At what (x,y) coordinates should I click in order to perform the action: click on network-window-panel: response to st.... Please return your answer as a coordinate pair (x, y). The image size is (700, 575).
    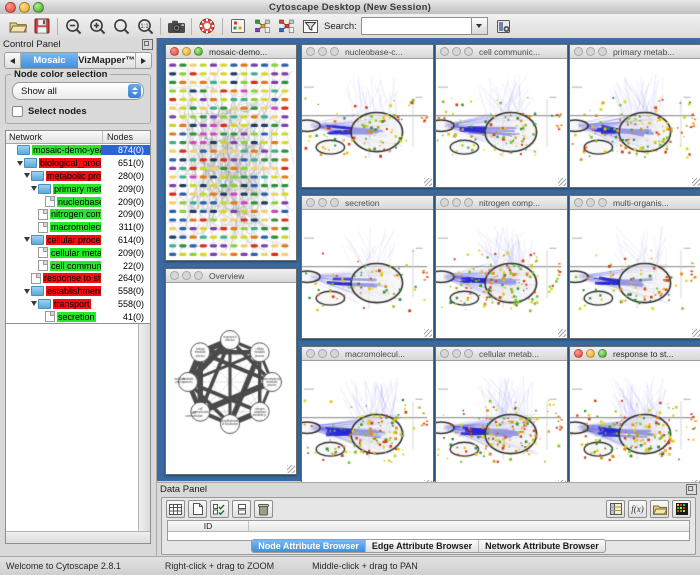
    Looking at the image, I should click on (634, 418).